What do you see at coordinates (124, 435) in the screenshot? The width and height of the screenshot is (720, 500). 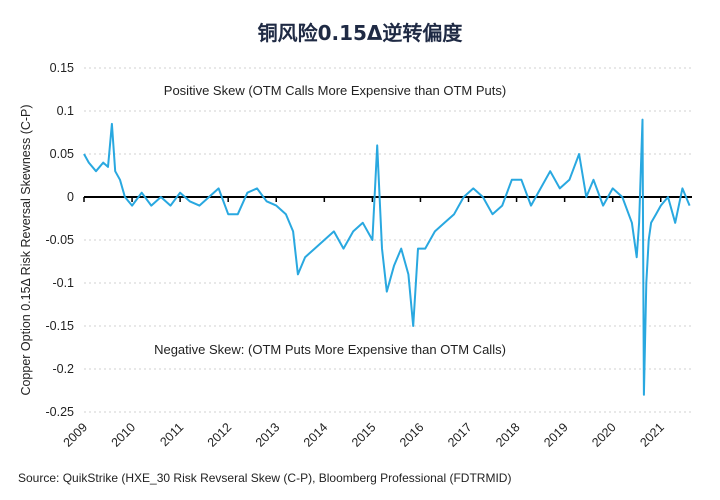 I see `x-tick-label: 2010` at bounding box center [124, 435].